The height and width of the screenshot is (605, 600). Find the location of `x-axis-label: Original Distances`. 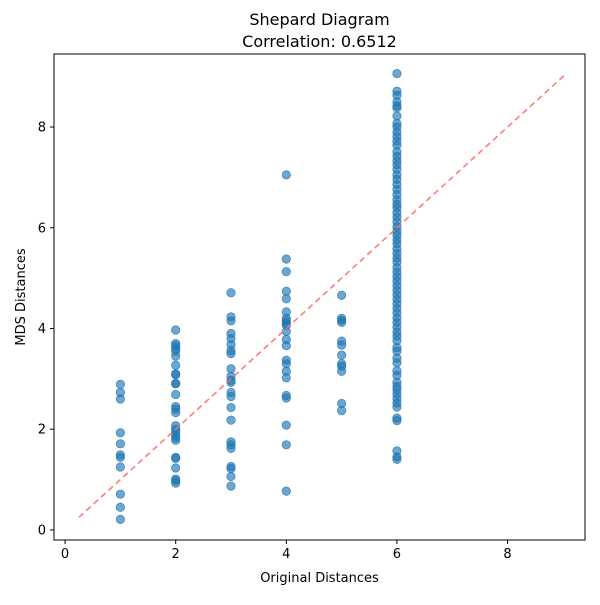

x-axis-label: Original Distances is located at coordinates (319, 578).